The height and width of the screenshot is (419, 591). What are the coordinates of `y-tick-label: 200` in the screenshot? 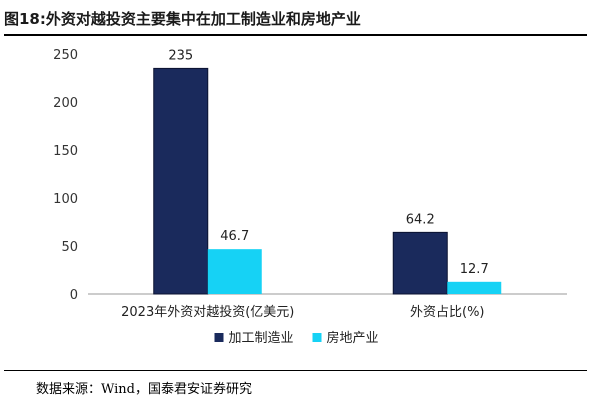 It's located at (65, 103).